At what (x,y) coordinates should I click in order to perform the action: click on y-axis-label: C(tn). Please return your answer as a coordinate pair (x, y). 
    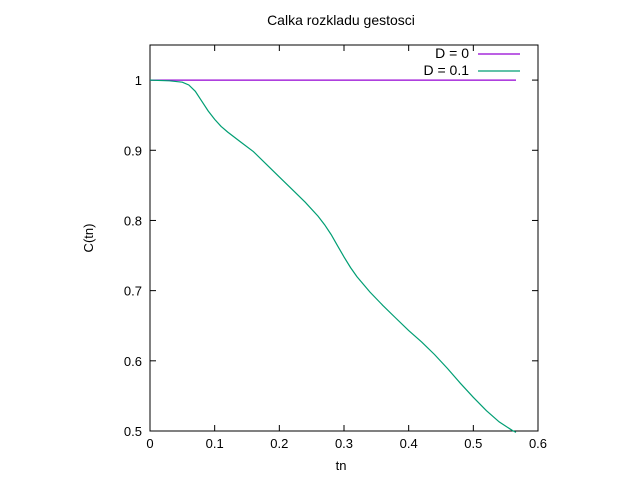
    Looking at the image, I should click on (88, 238).